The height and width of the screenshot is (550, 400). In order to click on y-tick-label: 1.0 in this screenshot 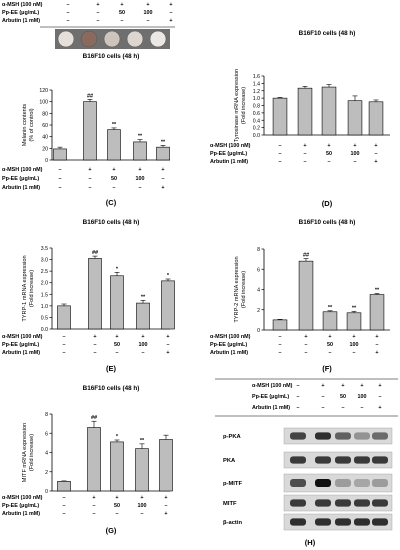, I will do `click(44, 307)`.